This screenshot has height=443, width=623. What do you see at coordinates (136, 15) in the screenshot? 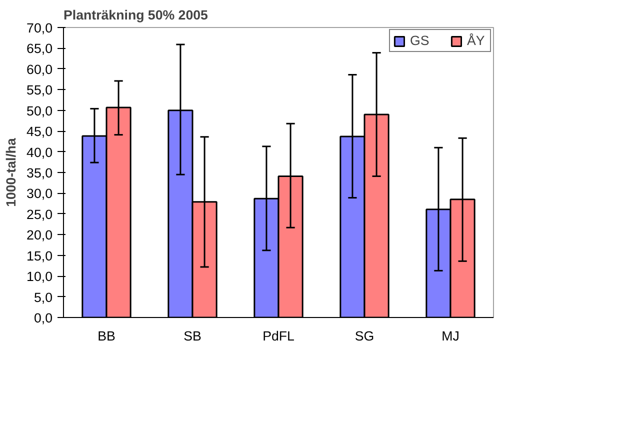
I see `chart-title: Planträkning 50% 2005` at bounding box center [136, 15].